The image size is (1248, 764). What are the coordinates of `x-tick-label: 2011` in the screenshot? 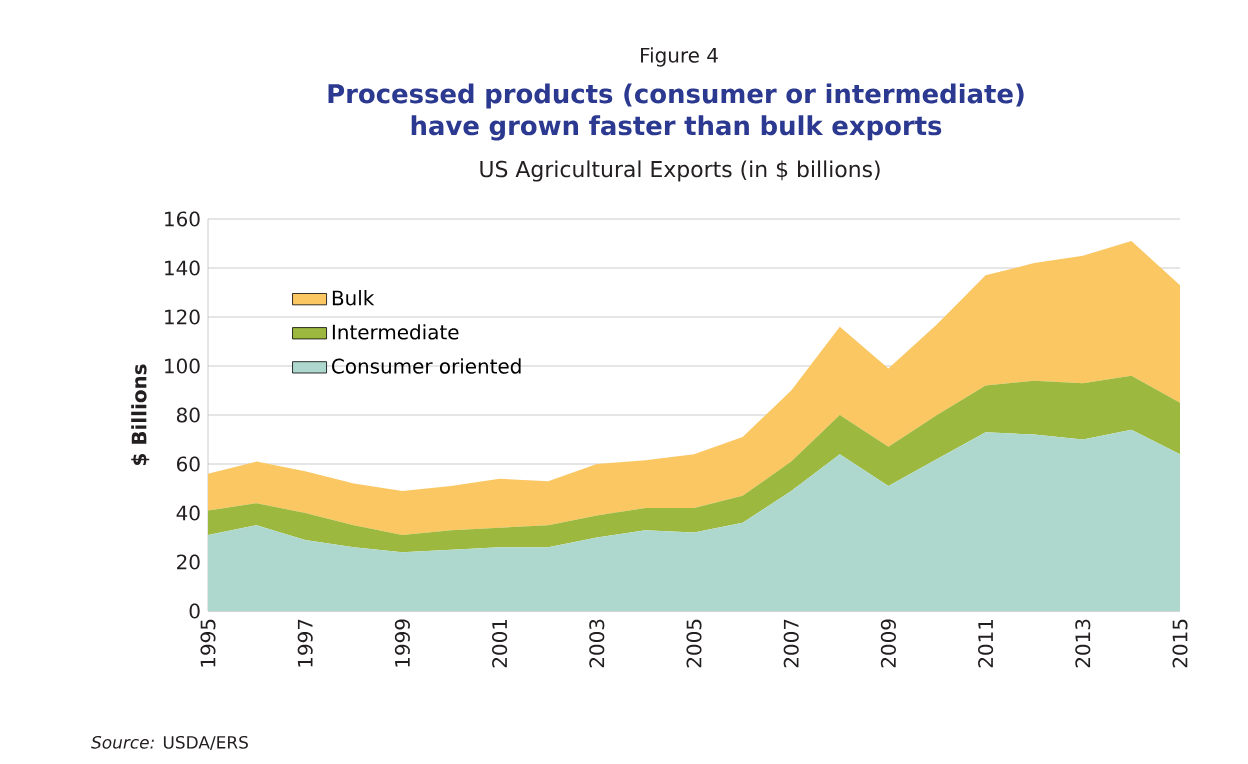 It's located at (986, 643).